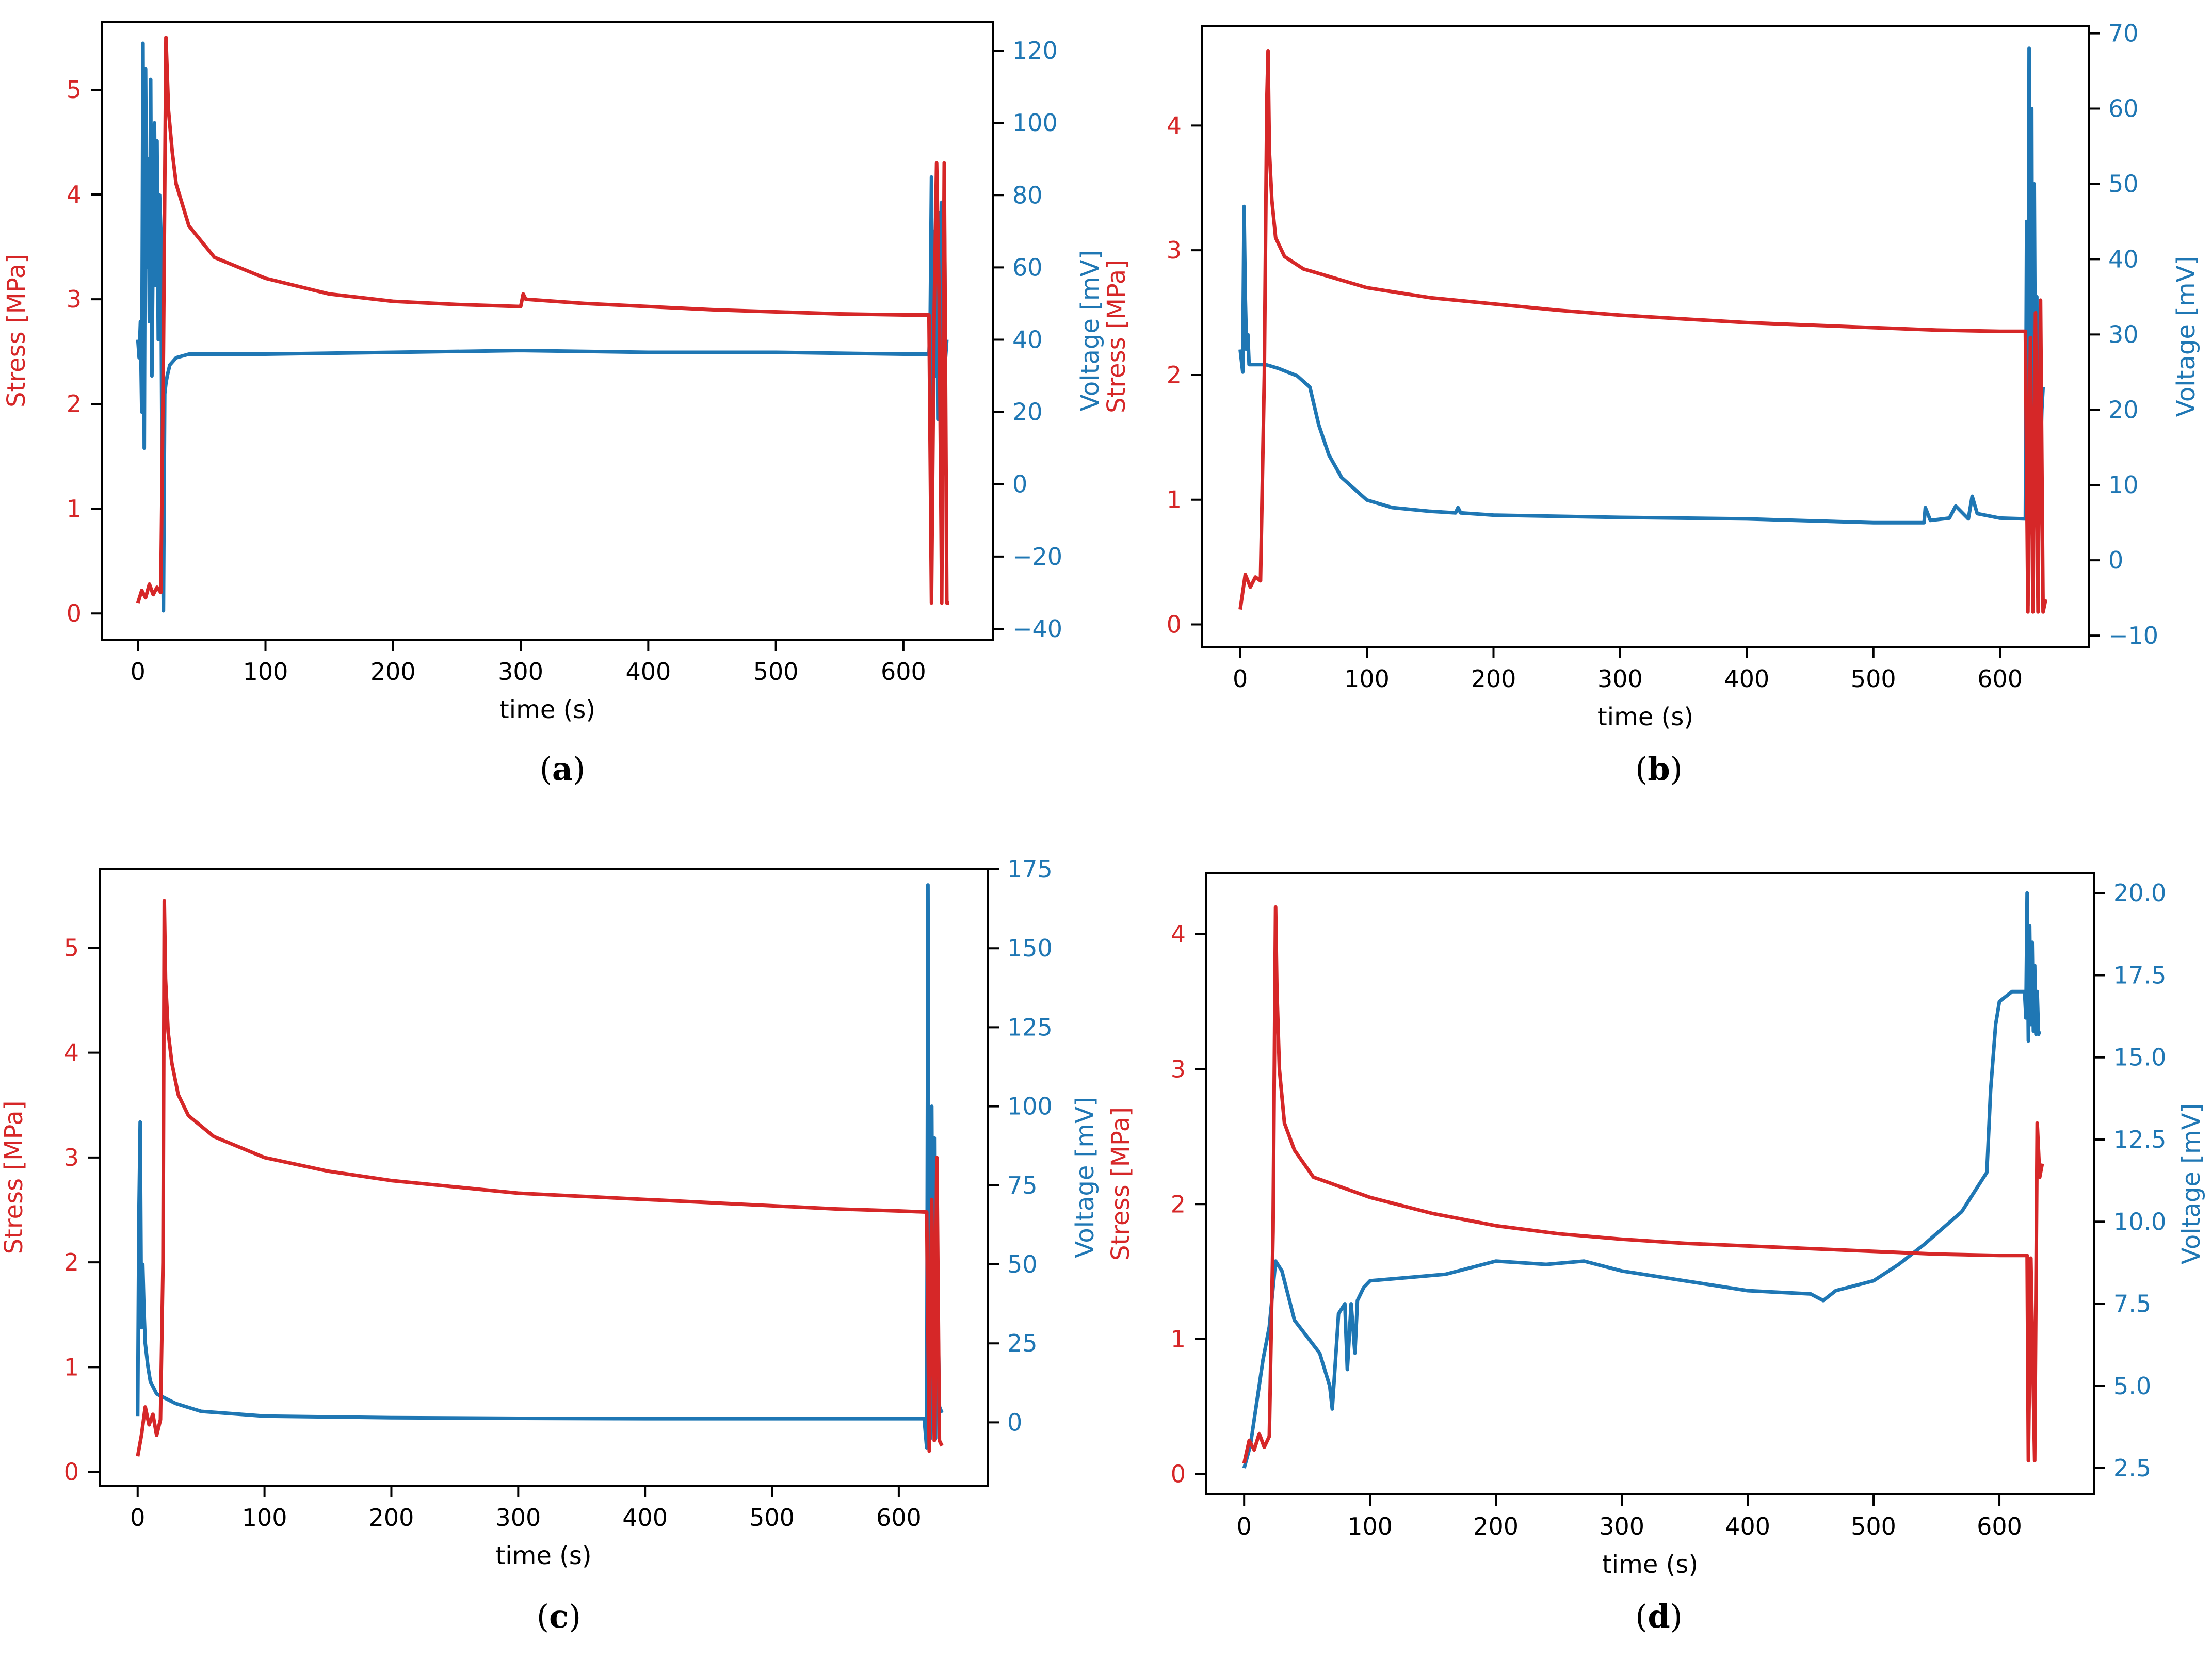 The image size is (2212, 1660). Describe the element at coordinates (1030, 1027) in the screenshot. I see `y-right-tick-label: 125` at that location.